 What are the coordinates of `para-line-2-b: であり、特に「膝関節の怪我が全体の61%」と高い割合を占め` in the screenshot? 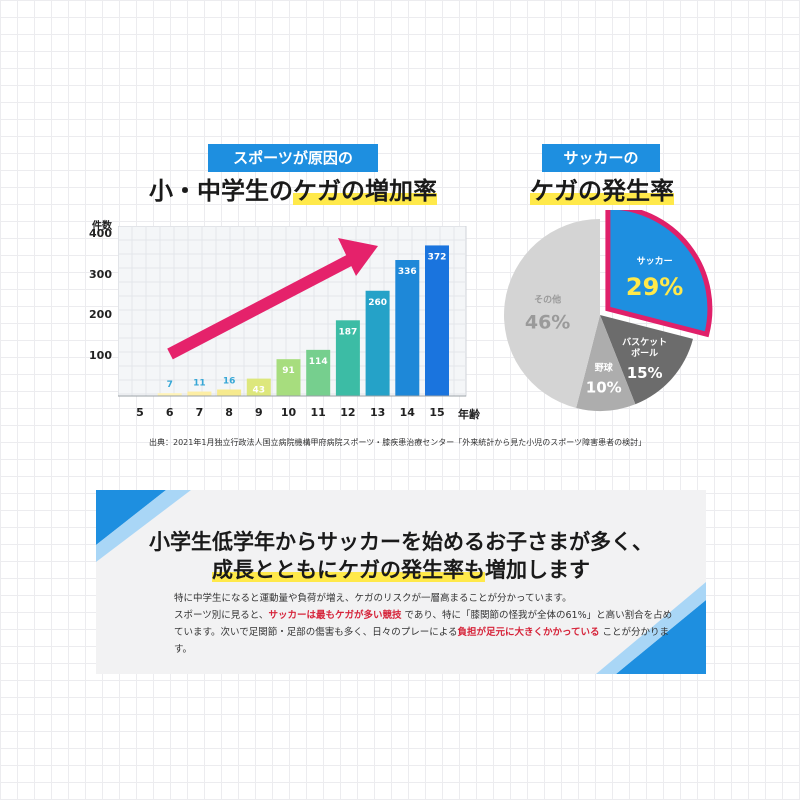 It's located at (538, 615).